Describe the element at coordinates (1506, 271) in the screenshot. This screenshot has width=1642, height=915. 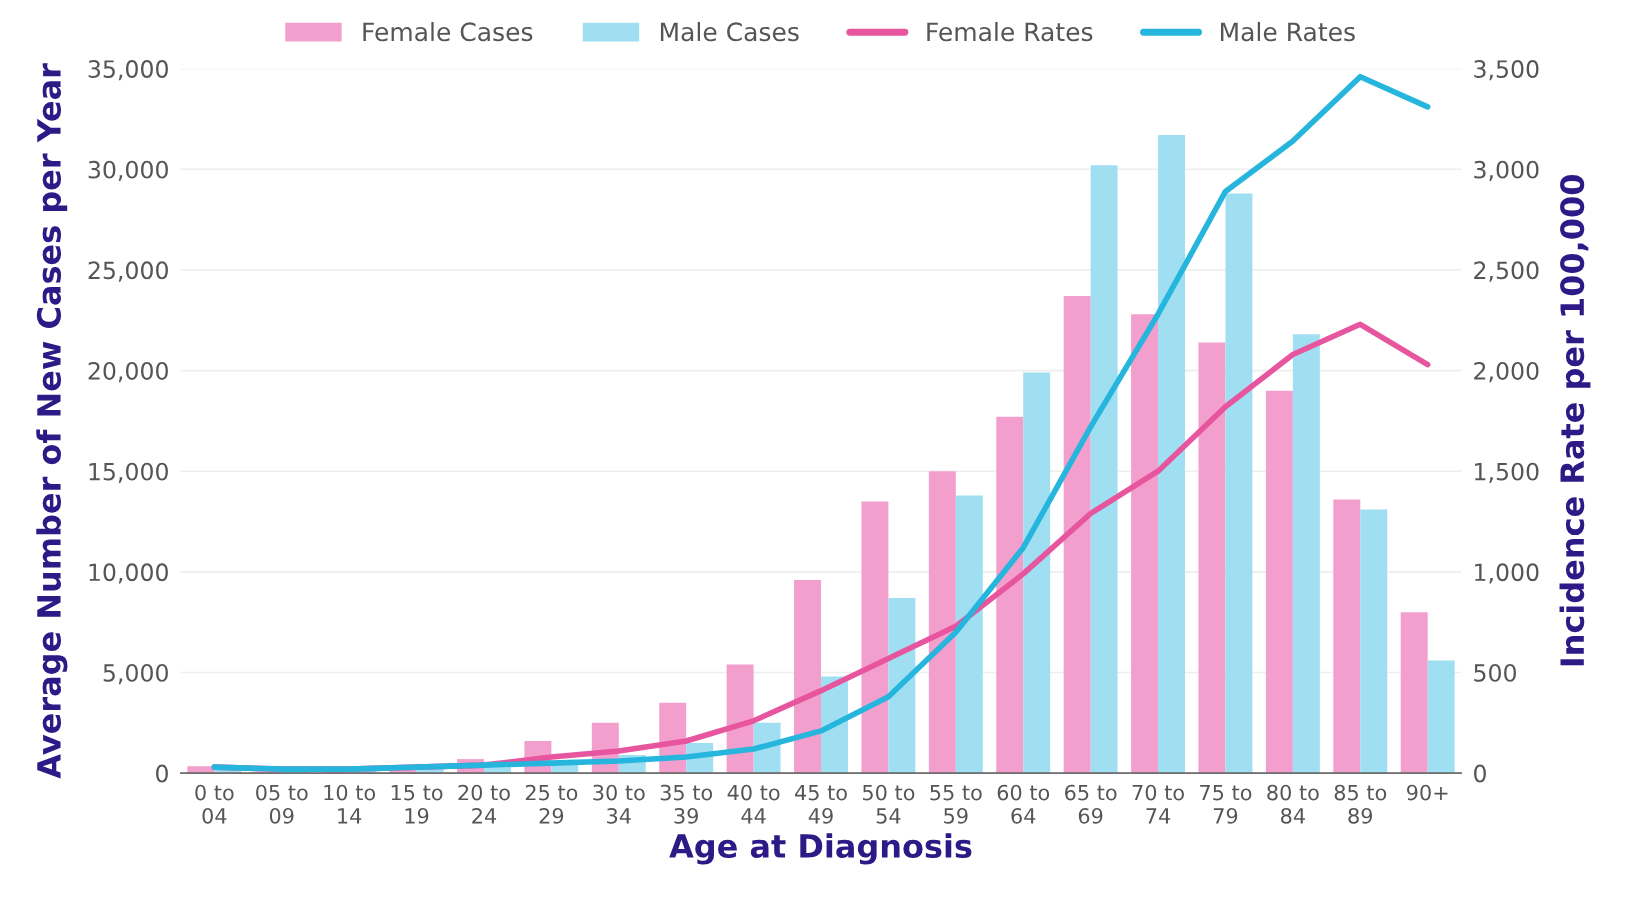
I see `y2-tick-label: 2,500` at that location.